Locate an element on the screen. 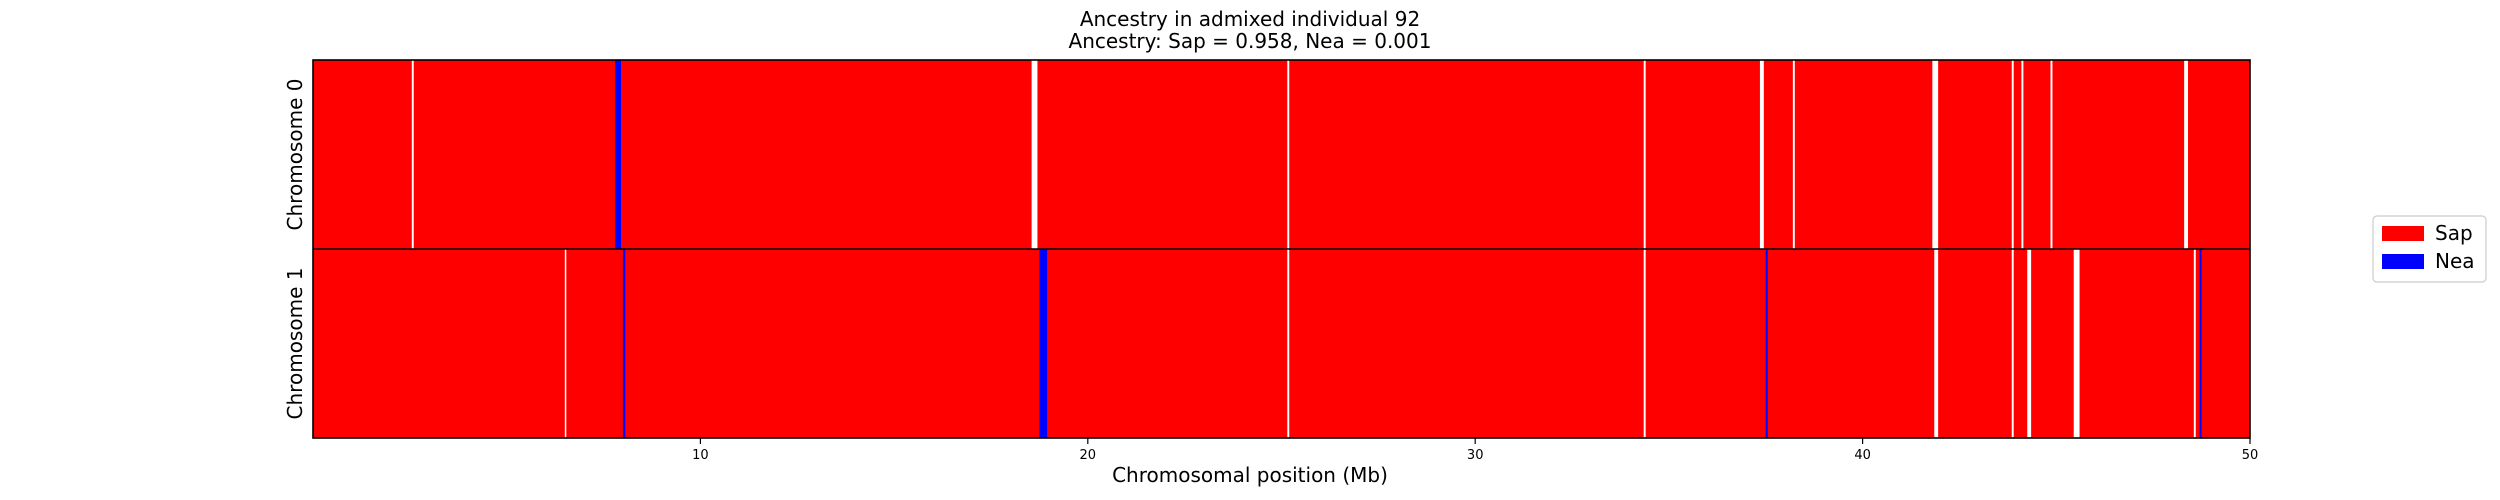  x-tick-label: 30 is located at coordinates (1475, 455).